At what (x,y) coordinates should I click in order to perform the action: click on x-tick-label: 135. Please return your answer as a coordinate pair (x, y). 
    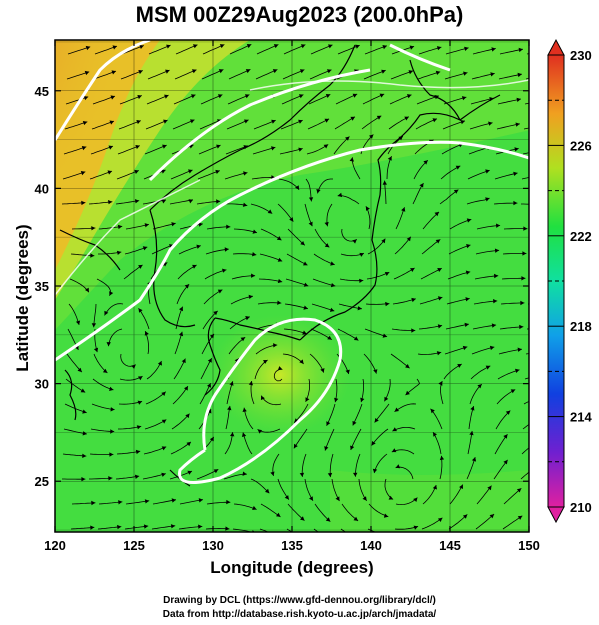
    Looking at the image, I should click on (292, 545).